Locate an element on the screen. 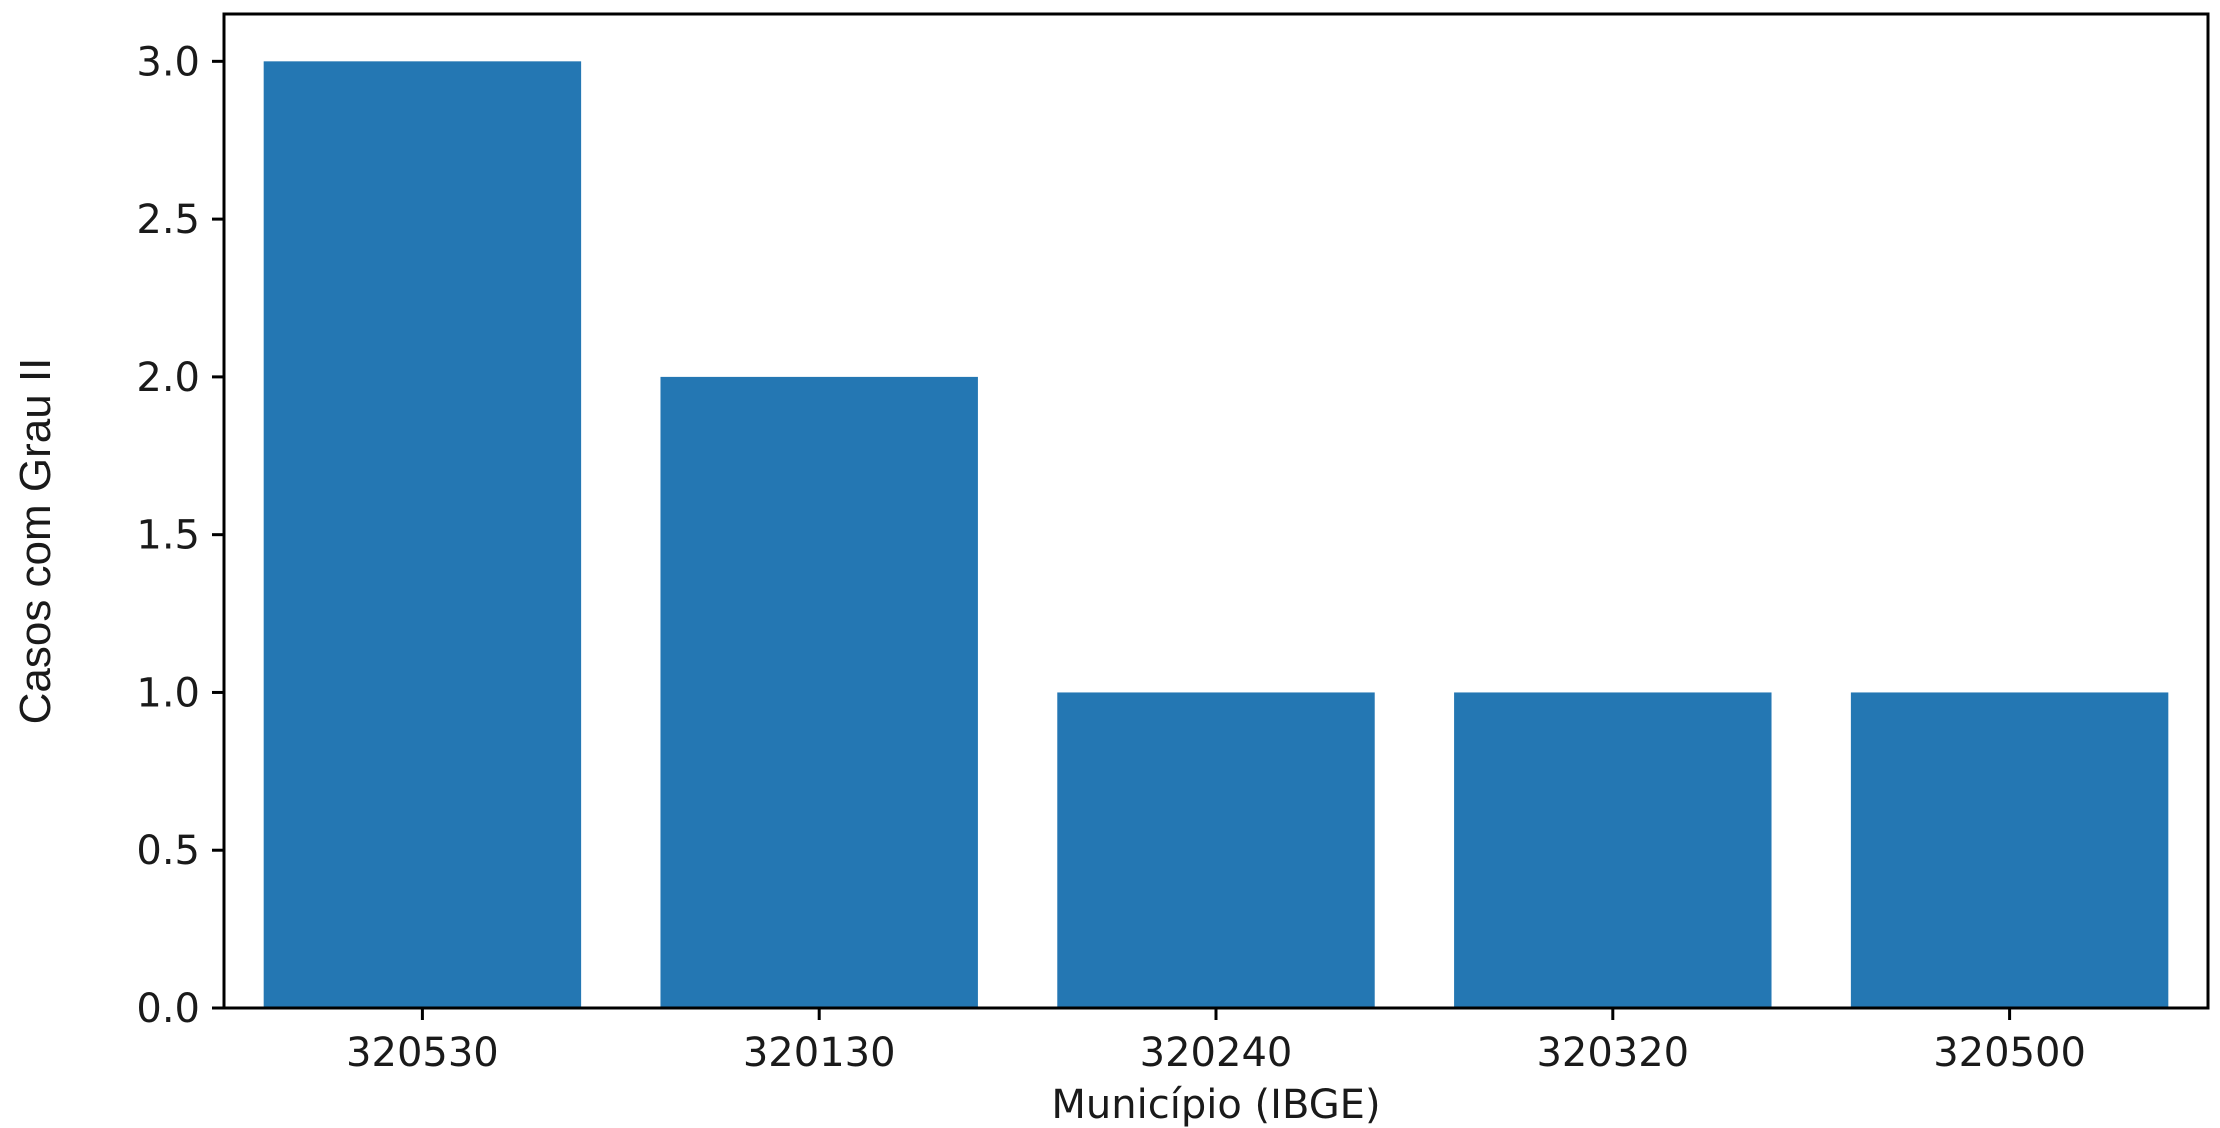 The height and width of the screenshot is (1128, 2220). x-tick-label: 320240 is located at coordinates (1216, 1053).